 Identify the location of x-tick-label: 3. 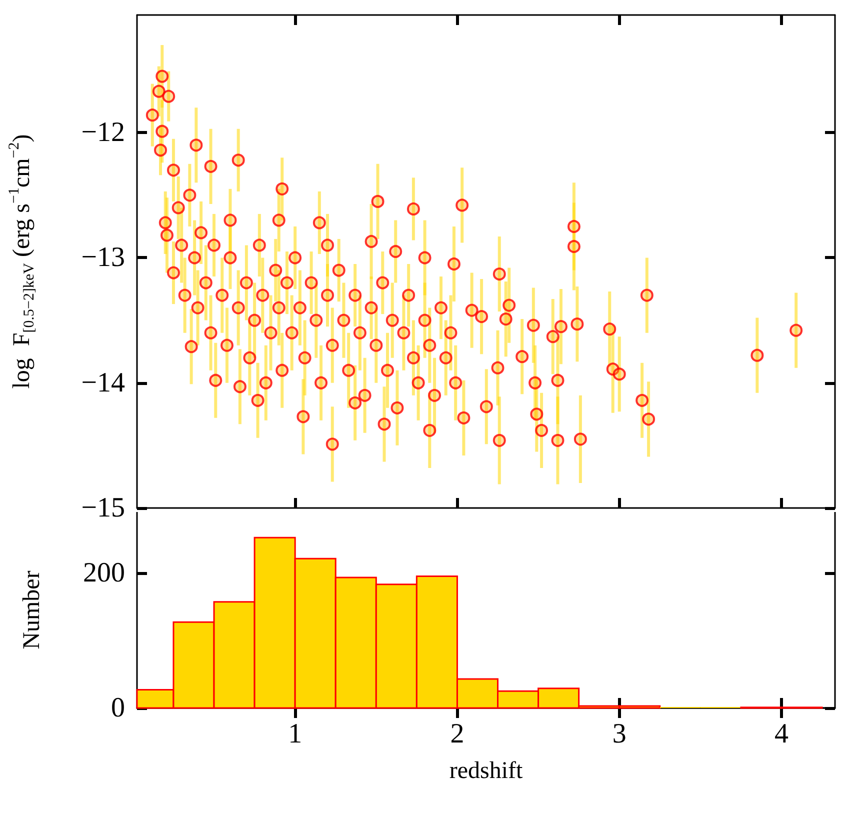
(619, 734).